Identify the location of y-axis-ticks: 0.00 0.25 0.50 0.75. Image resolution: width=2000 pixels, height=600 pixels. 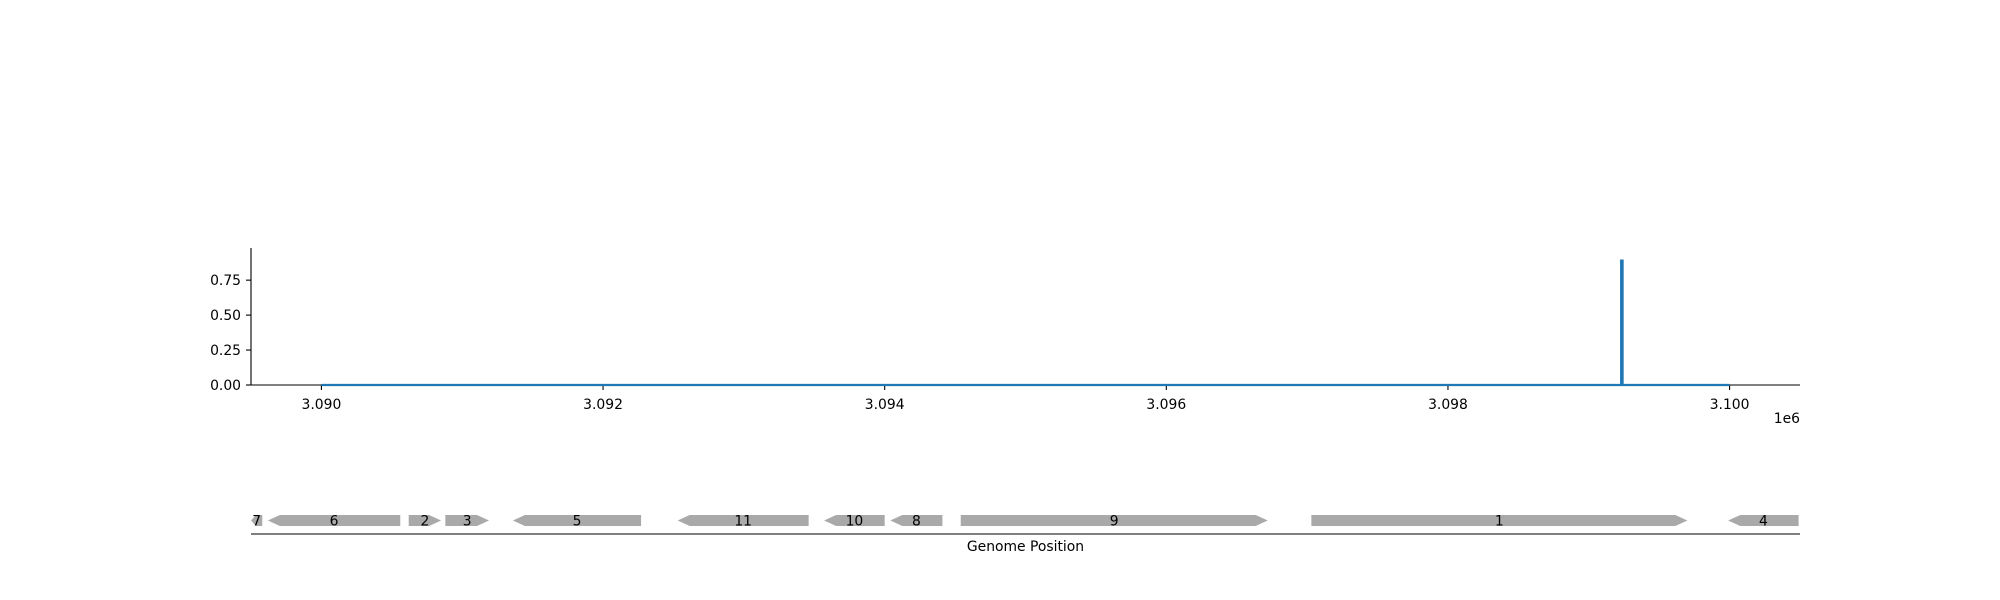
(230, 333).